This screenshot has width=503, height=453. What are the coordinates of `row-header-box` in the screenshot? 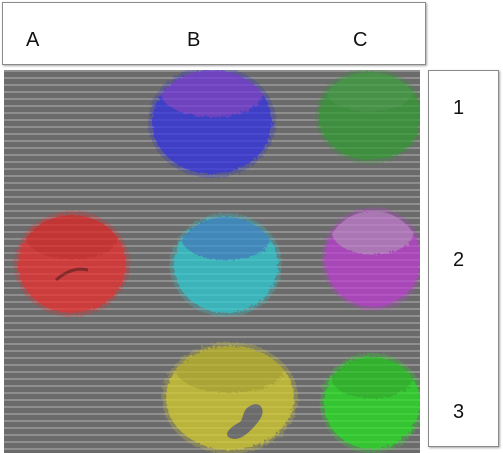 It's located at (463, 258).